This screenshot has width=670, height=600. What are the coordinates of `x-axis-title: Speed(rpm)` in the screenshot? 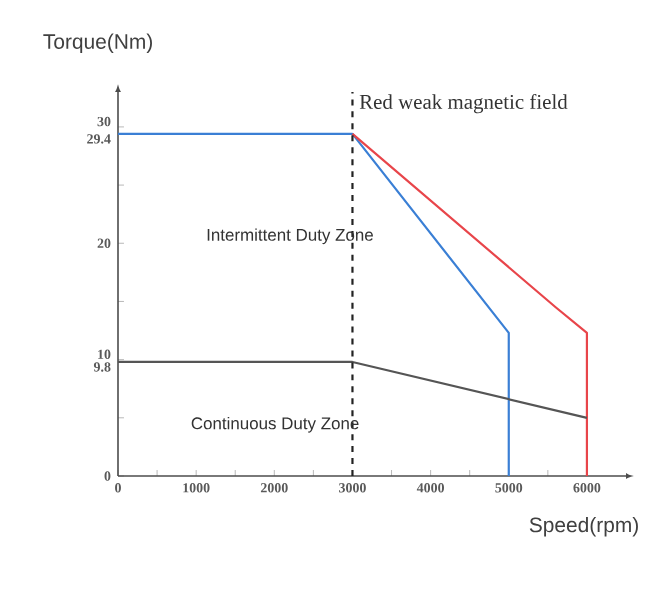 It's located at (583, 526).